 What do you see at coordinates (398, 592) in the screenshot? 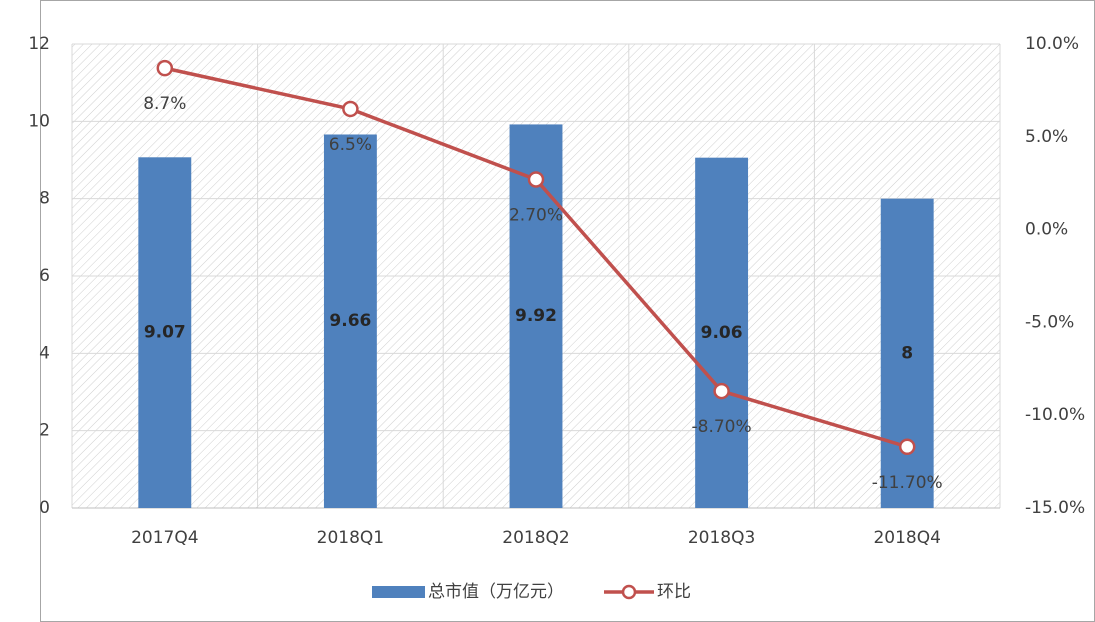
I see `legend-swatch` at bounding box center [398, 592].